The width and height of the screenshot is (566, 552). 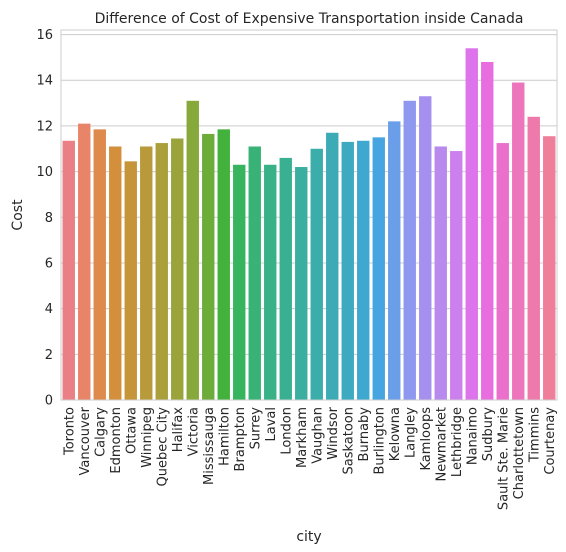 What do you see at coordinates (223, 264) in the screenshot?
I see `bar-hamilton` at bounding box center [223, 264].